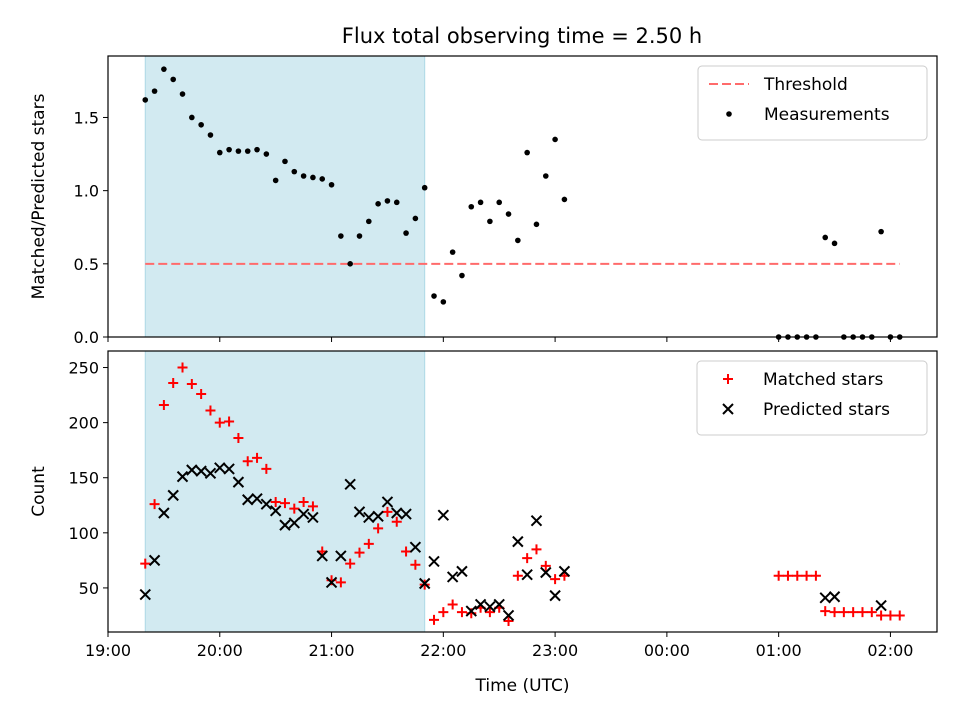 The image size is (960, 720). Describe the element at coordinates (39, 491) in the screenshot. I see `y-axis-label: Count` at that location.